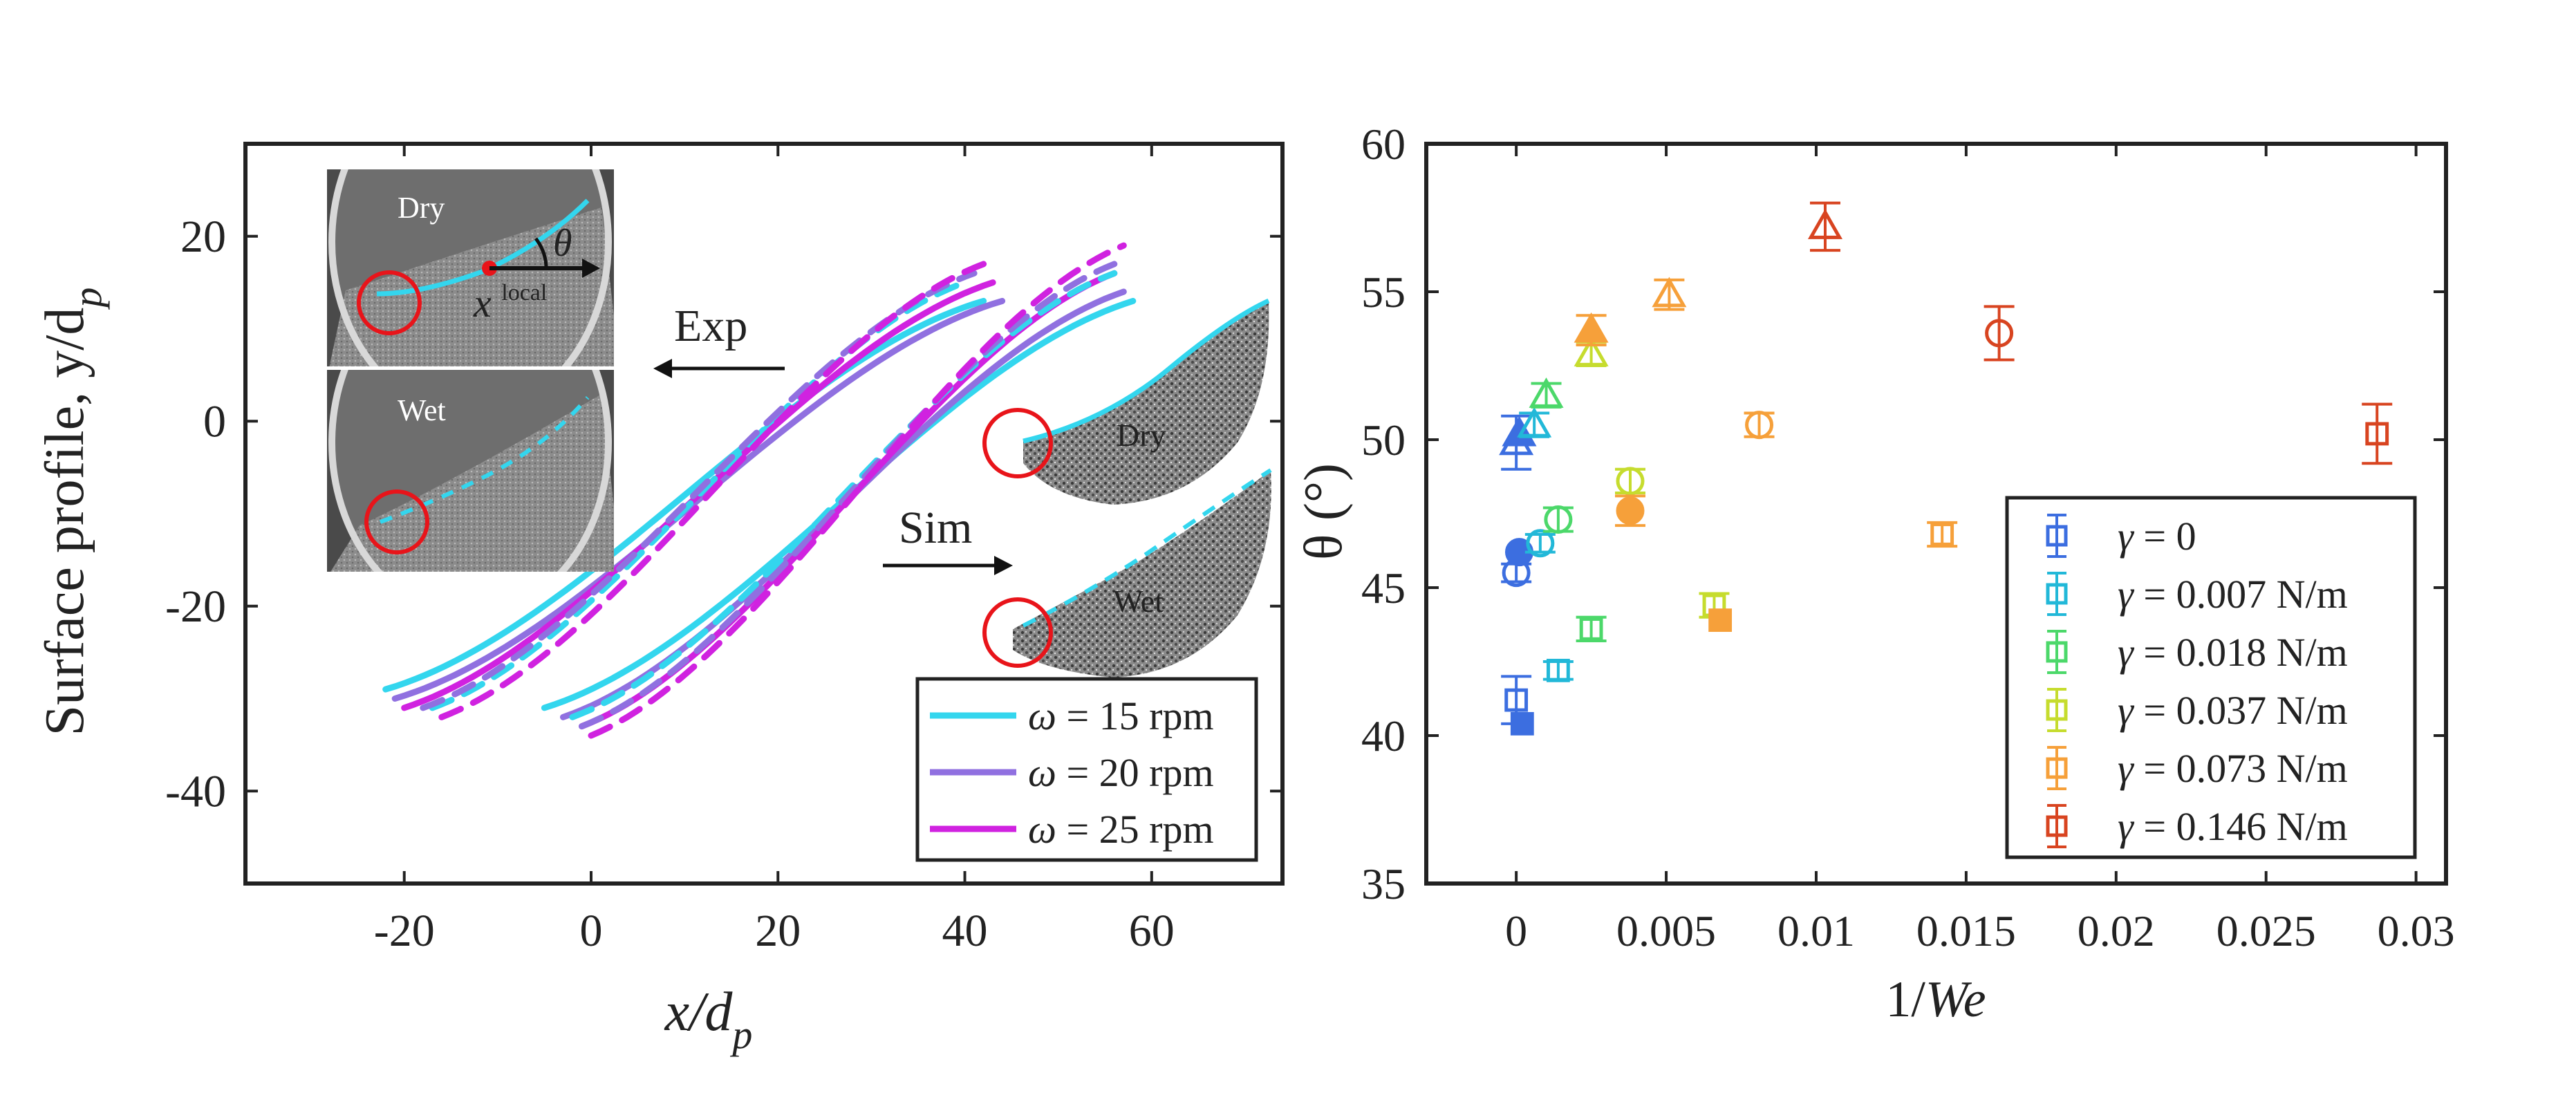 The image size is (2576, 1093). What do you see at coordinates (1141, 435) in the screenshot?
I see `sim-dry-label: Dry` at bounding box center [1141, 435].